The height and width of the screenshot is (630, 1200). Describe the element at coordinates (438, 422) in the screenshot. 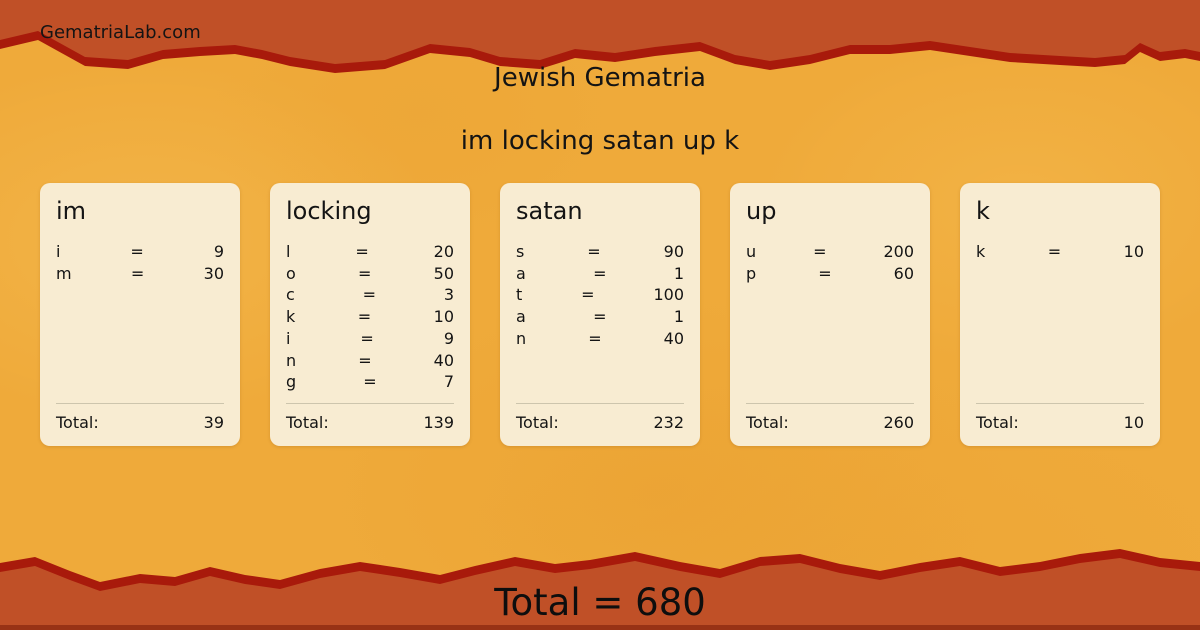

I see `total-value: 139` at that location.